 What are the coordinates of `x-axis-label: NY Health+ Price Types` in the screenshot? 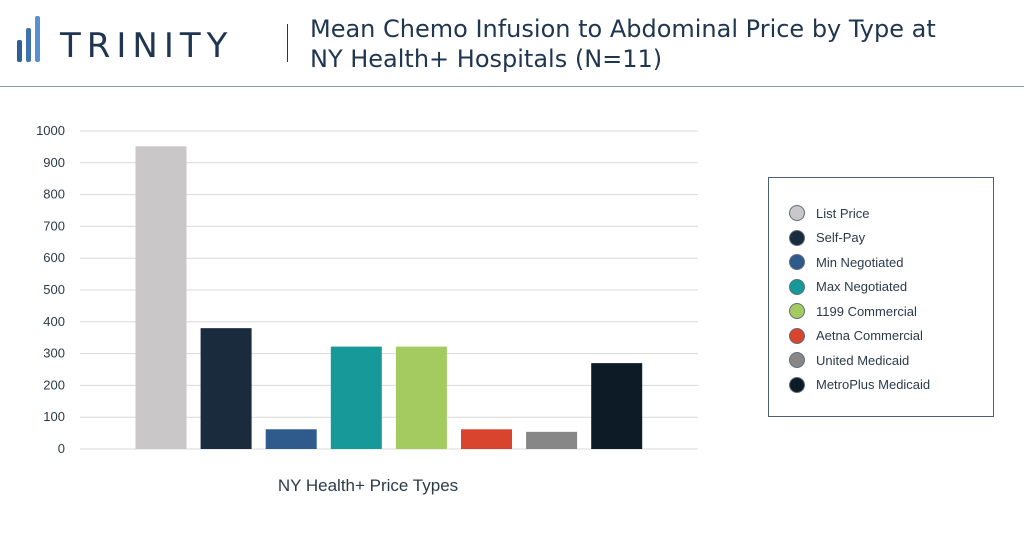 It's located at (368, 485).